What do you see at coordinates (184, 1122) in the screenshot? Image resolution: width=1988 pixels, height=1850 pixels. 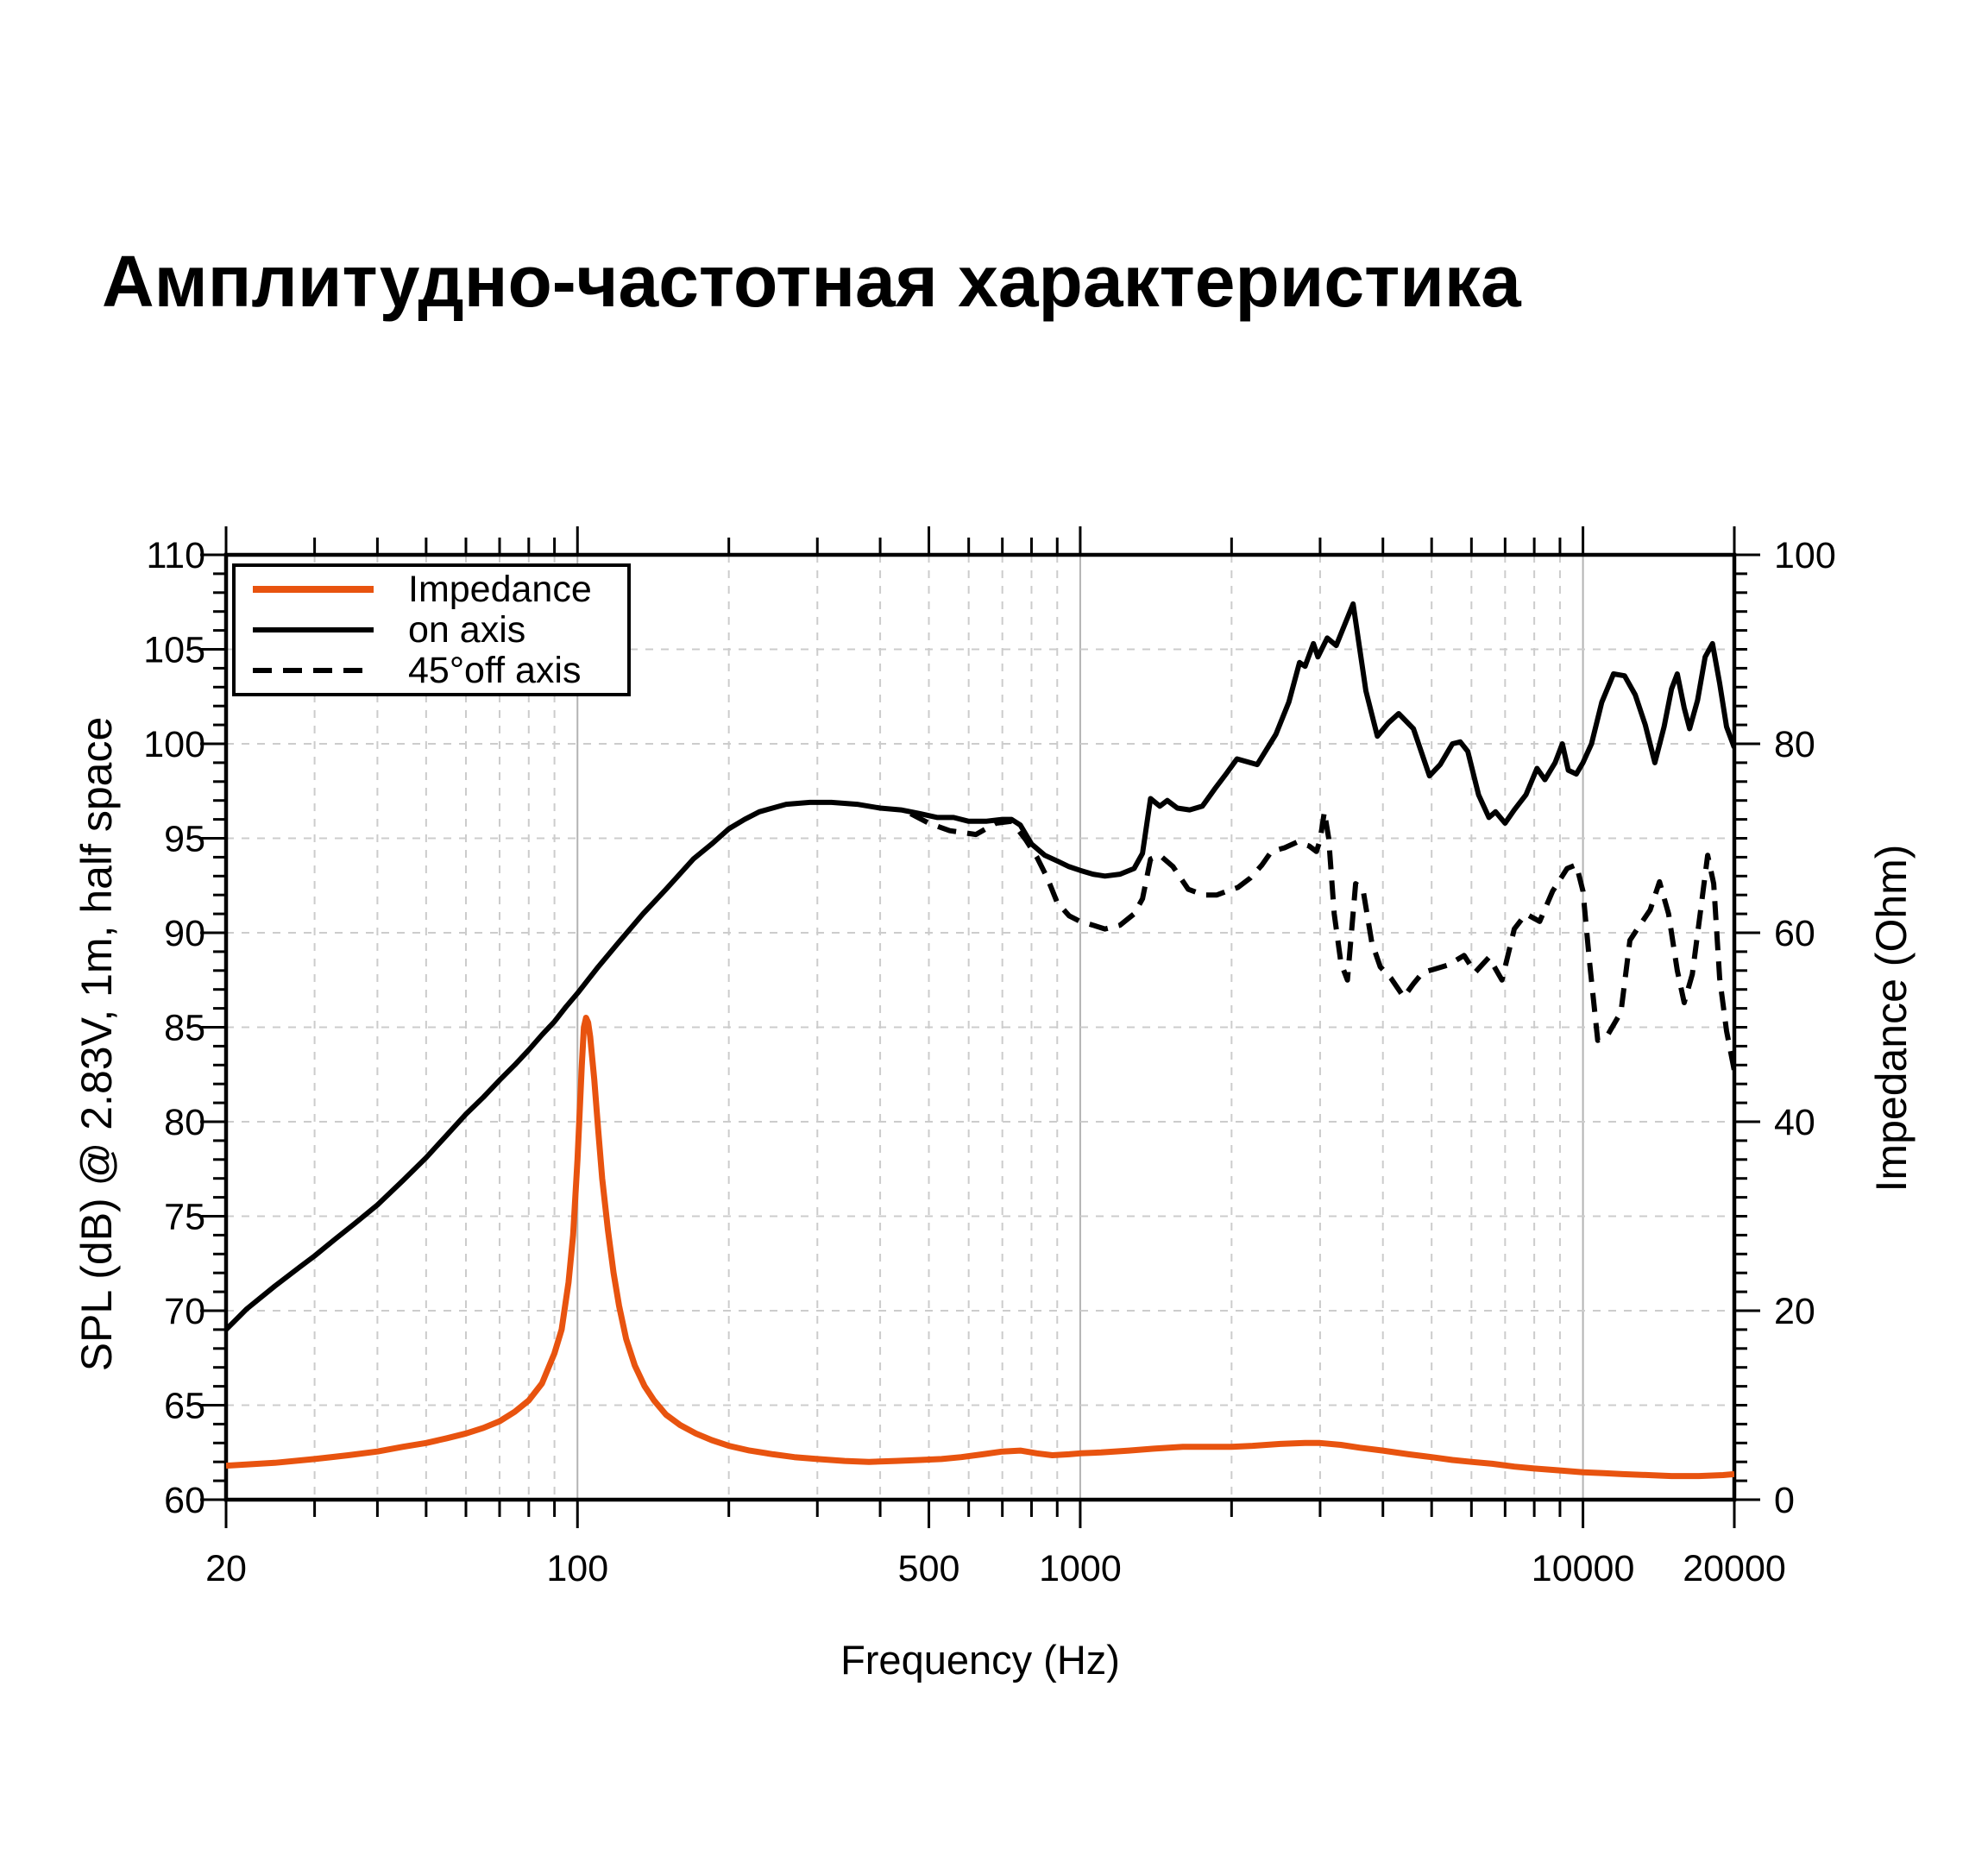 I see `y-left-tick-label: 80` at bounding box center [184, 1122].